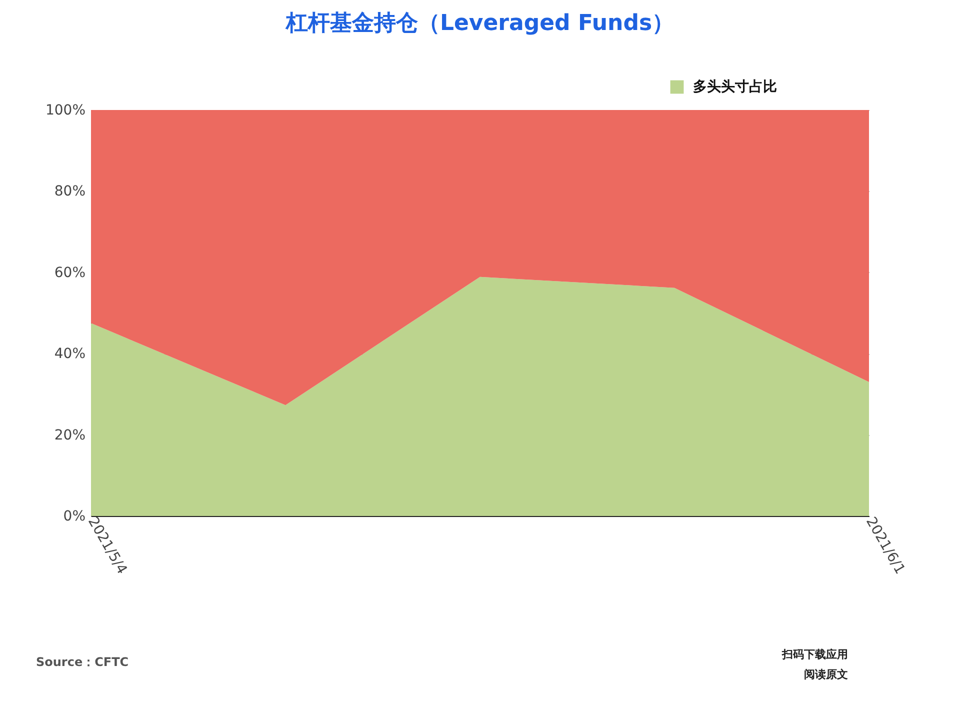 Image resolution: width=960 pixels, height=719 pixels. Describe the element at coordinates (70, 435) in the screenshot. I see `y-tick-label: 20%` at that location.